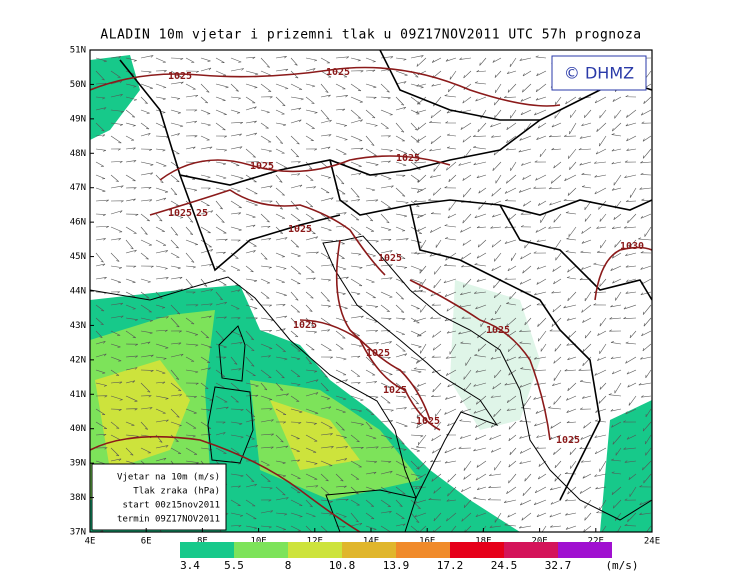 The image size is (740, 586). Describe the element at coordinates (258, 542) in the screenshot. I see `lon-label: 10E` at that location.